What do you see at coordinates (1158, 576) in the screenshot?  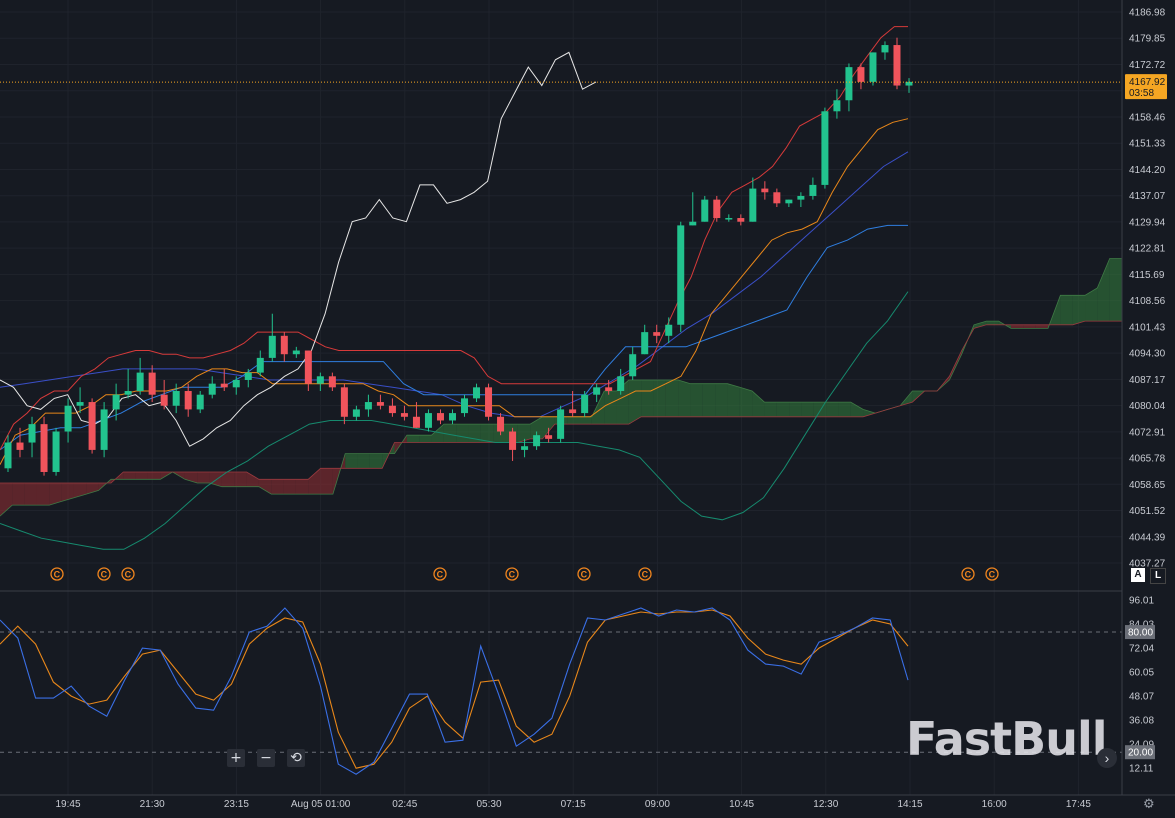 I see `log-scale-button: L` at bounding box center [1158, 576].